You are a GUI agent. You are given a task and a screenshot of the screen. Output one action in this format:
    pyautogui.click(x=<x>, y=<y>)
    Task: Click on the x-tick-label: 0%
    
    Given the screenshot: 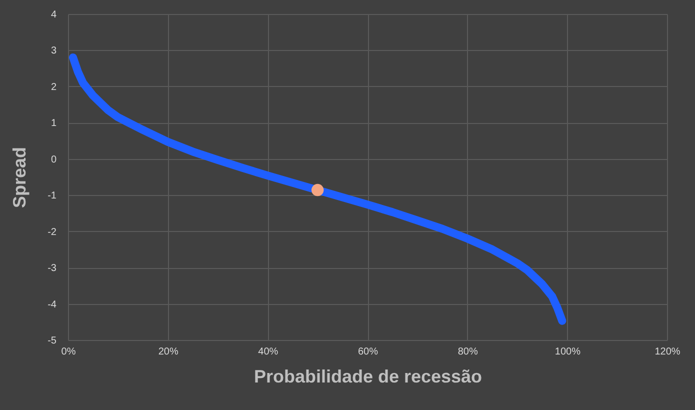 What is the action you would take?
    pyautogui.click(x=68, y=352)
    